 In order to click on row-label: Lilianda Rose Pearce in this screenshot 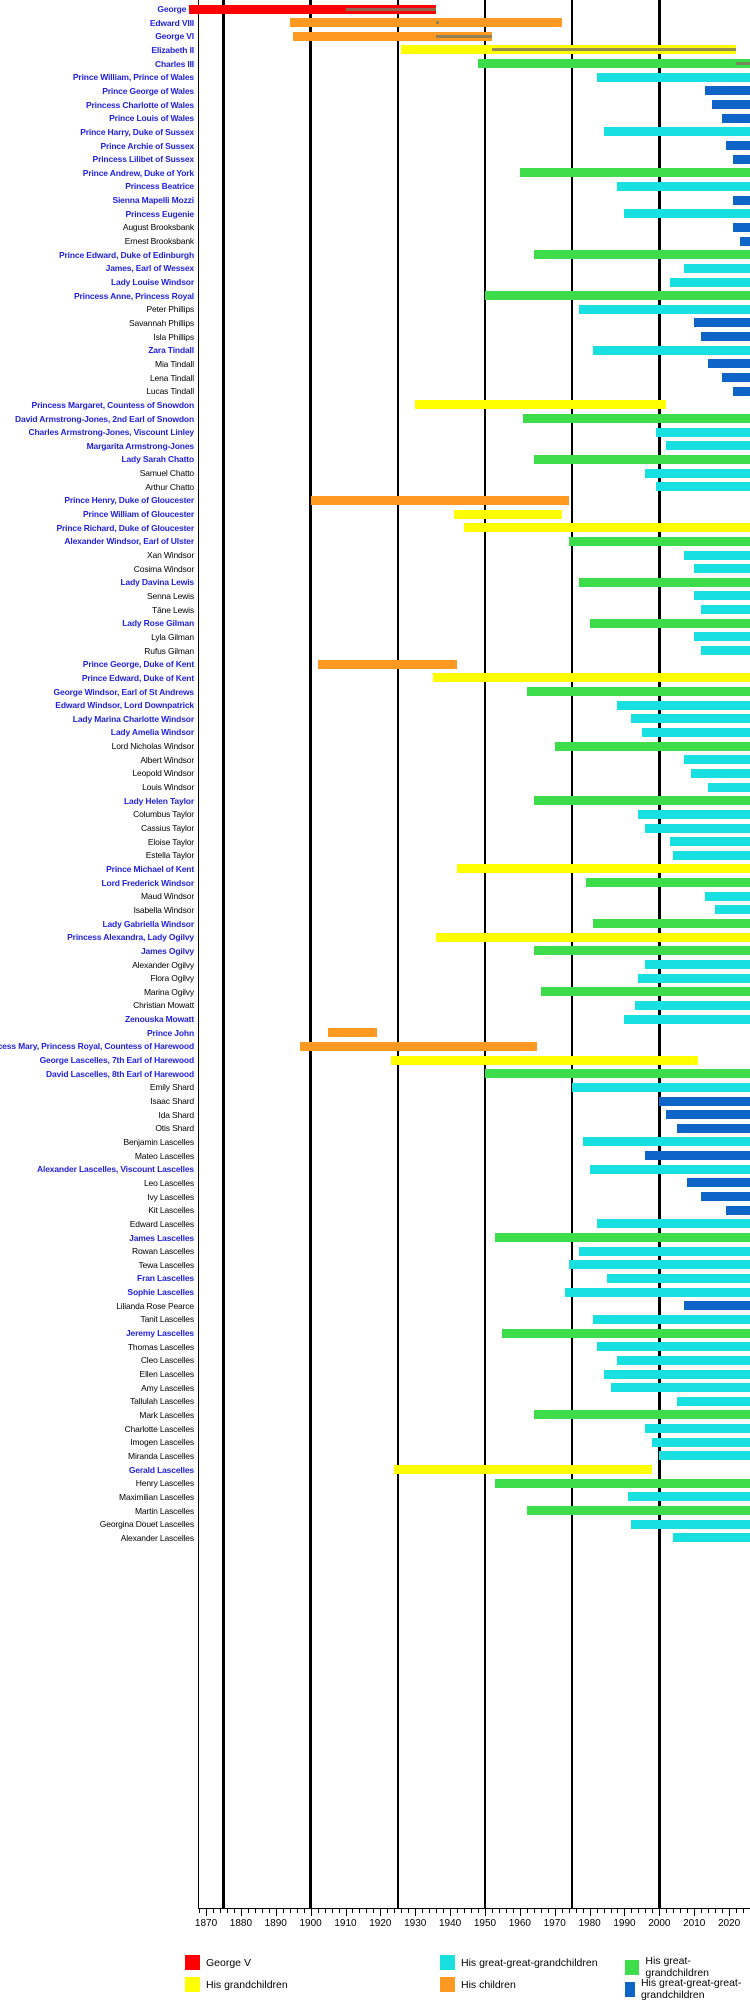, I will do `click(155, 1305)`.